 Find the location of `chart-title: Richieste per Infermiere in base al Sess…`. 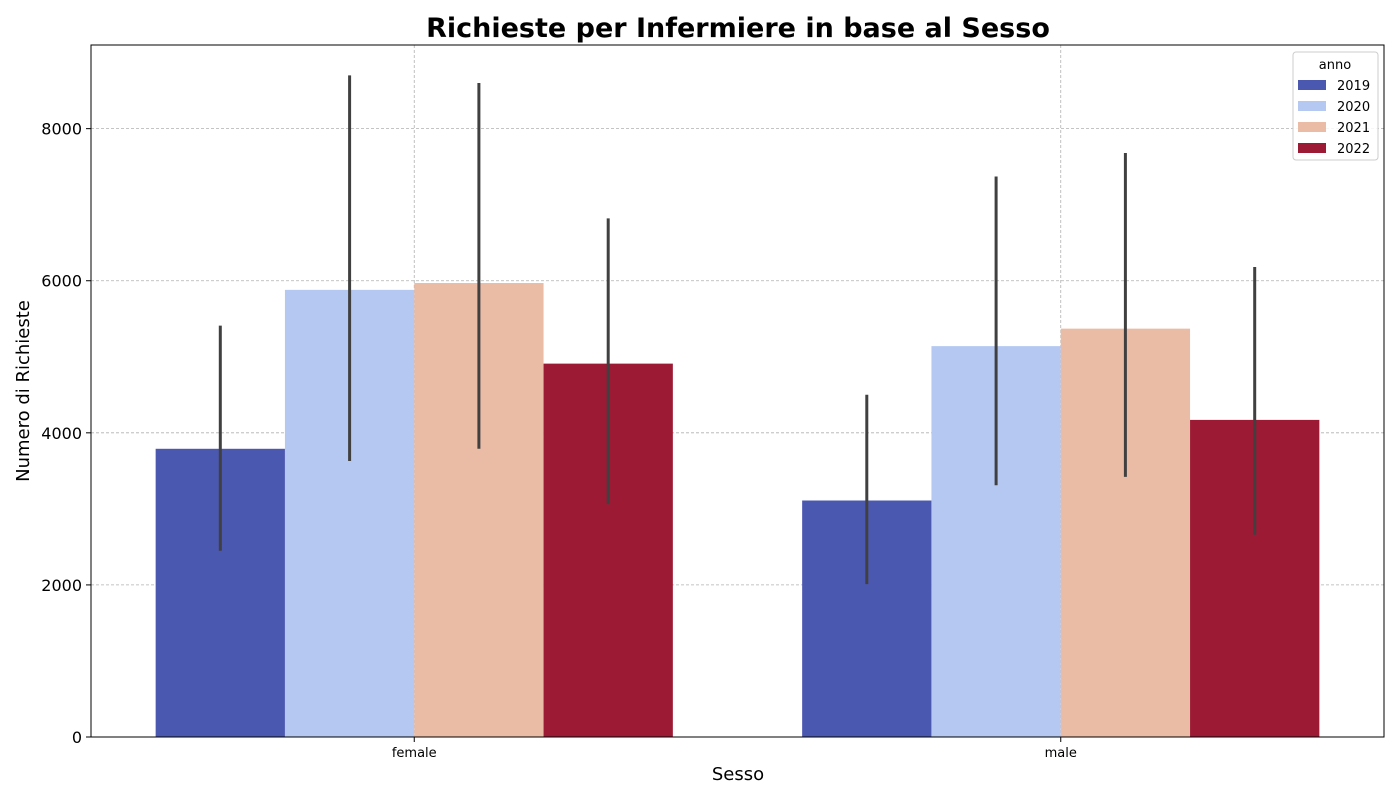

chart-title: Richieste per Infermiere in base al Sess… is located at coordinates (738, 28).